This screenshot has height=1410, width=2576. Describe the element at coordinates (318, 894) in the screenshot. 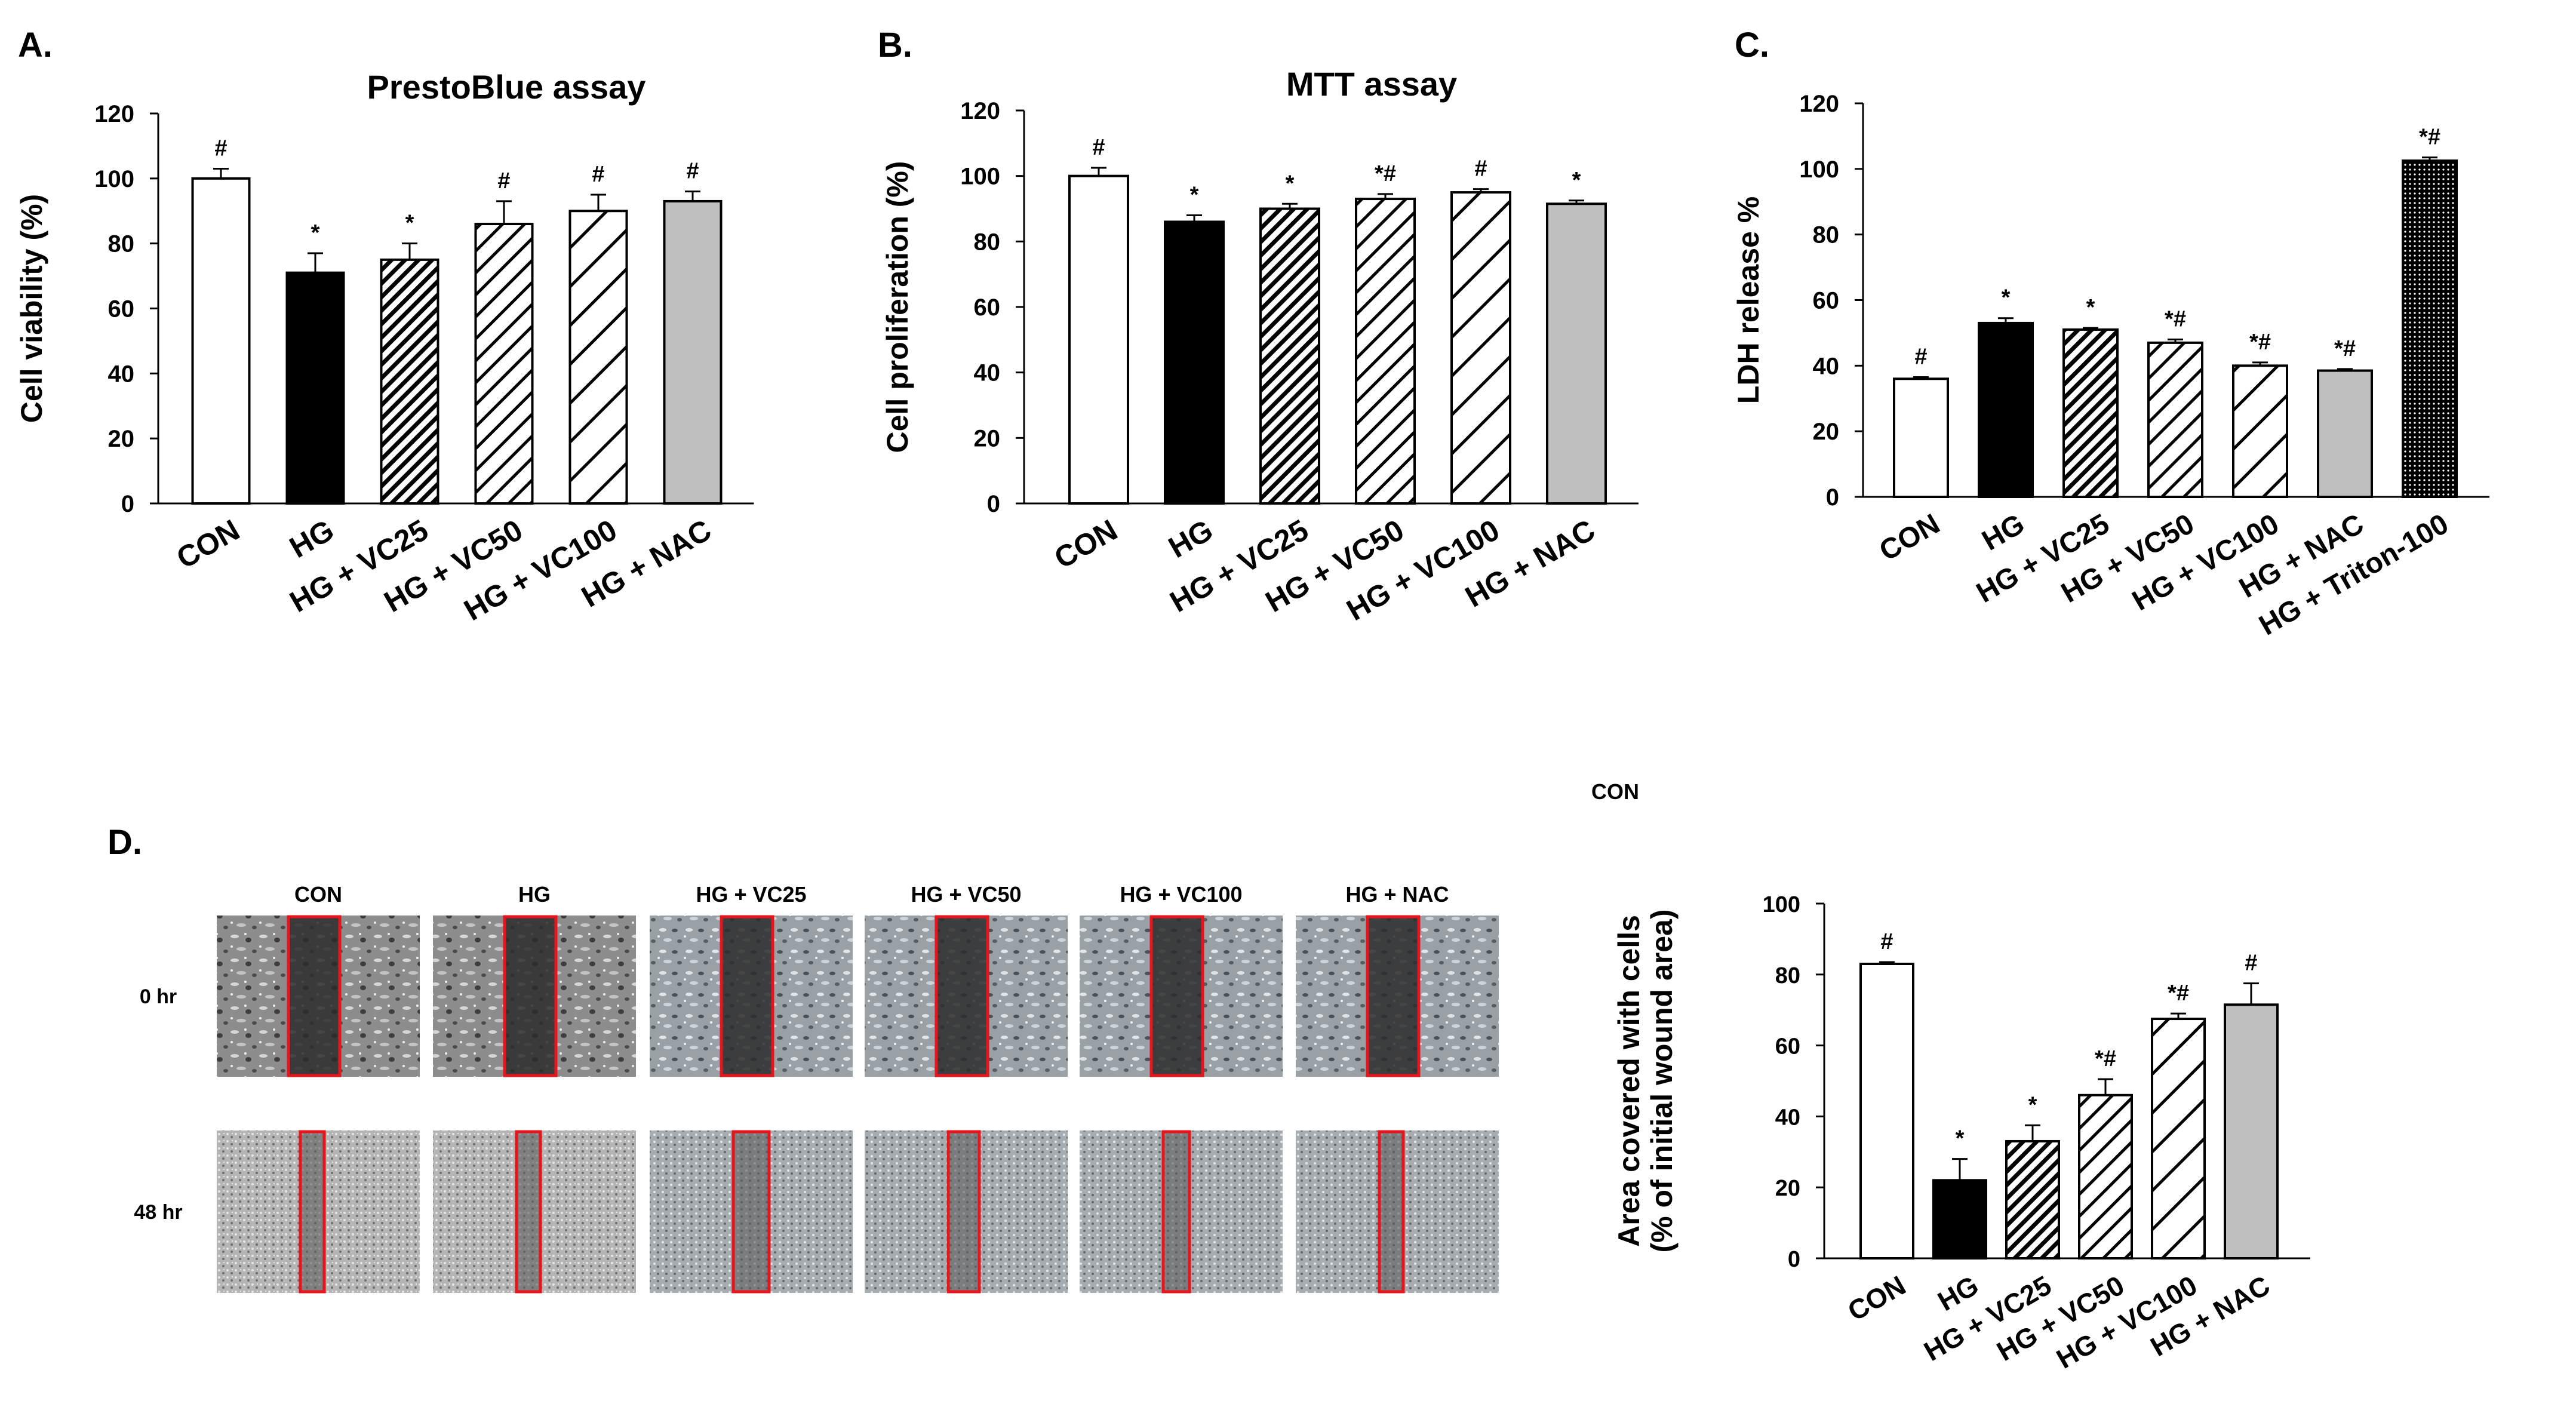

I see `wound-column-label-1: CON` at that location.